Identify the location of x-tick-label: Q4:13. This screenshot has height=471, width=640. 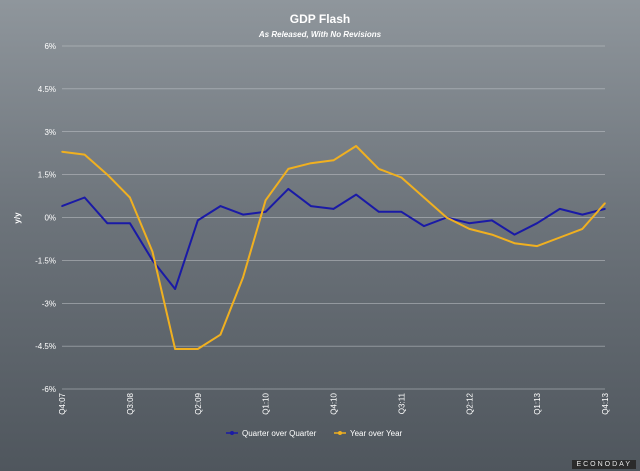
(605, 403).